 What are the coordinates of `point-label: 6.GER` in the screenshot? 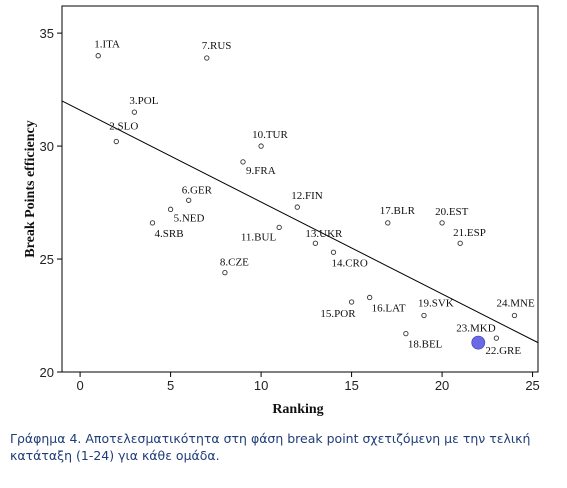 It's located at (197, 190).